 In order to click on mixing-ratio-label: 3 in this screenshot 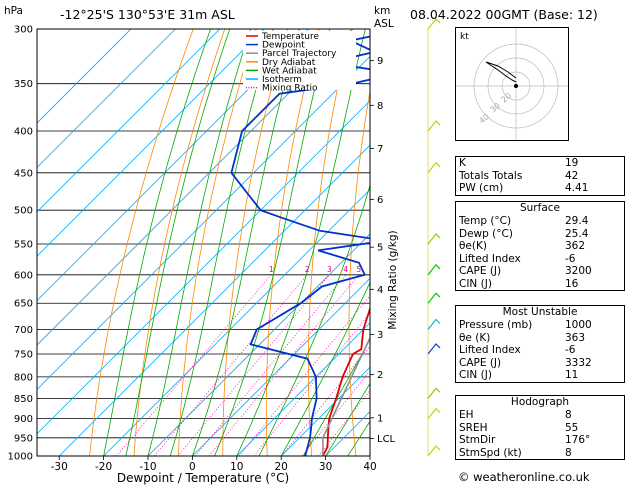, I will do `click(329, 269)`.